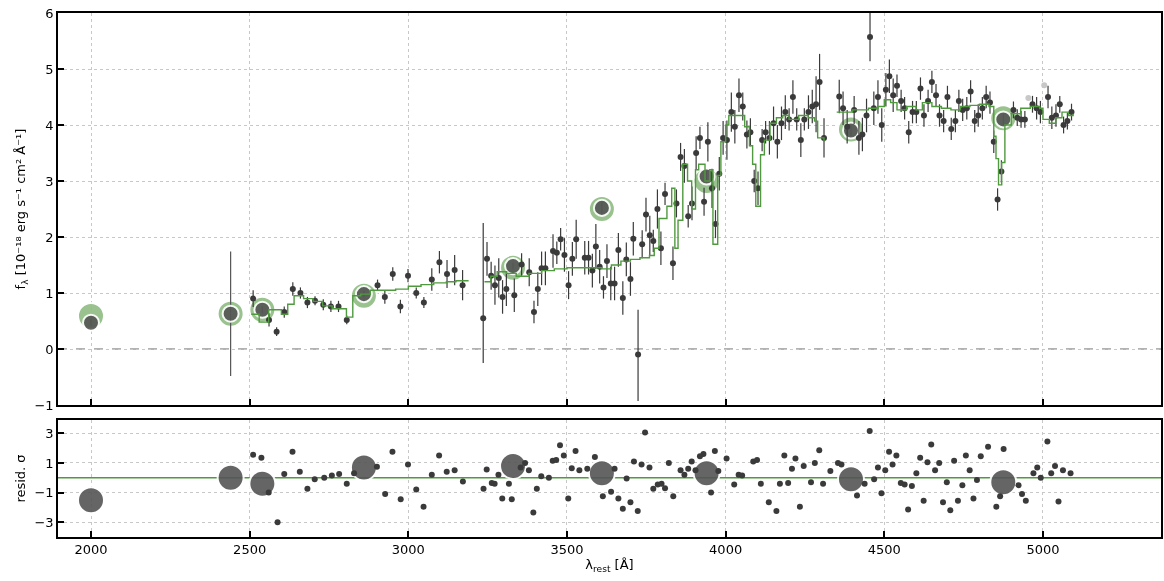 This screenshot has width=1164, height=581. What do you see at coordinates (44, 522) in the screenshot?
I see `y-tick-label: −3` at bounding box center [44, 522].